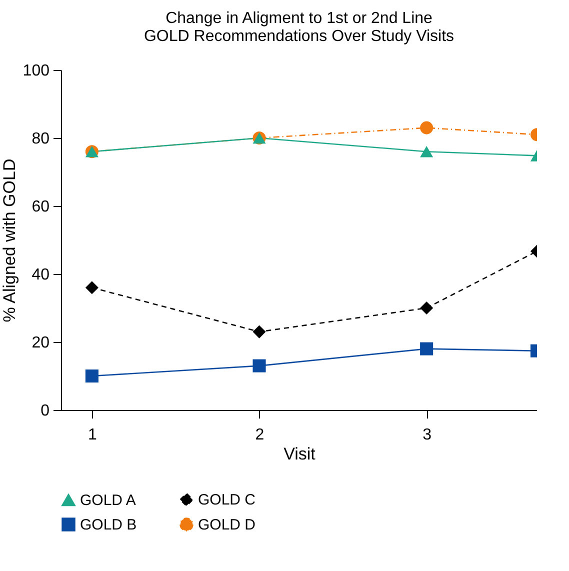 The height and width of the screenshot is (571, 569). I want to click on legend-label: GOLD D, so click(227, 525).